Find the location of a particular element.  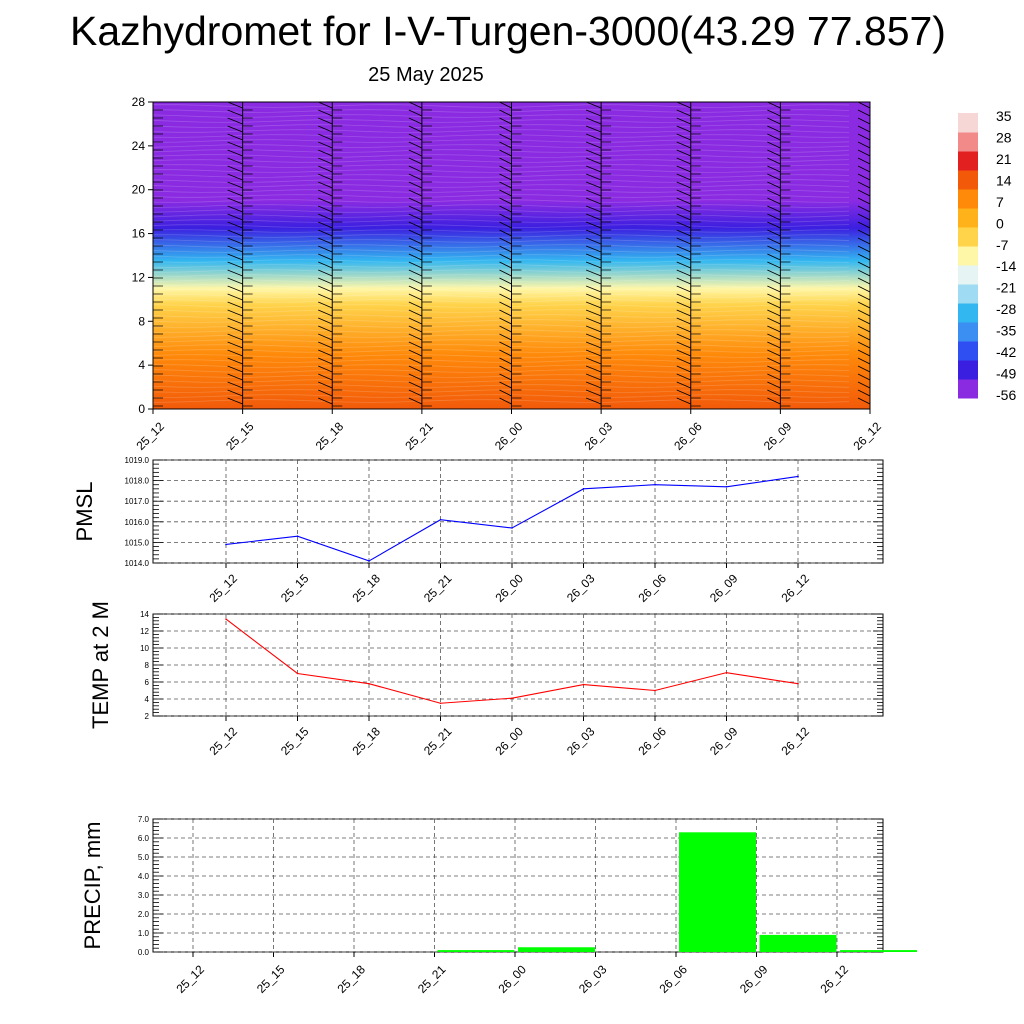

colorbar: 35 28 21 14 7 0 -7 -14 -21 -28 -35 -42 -49 -56 is located at coordinates (987, 255).